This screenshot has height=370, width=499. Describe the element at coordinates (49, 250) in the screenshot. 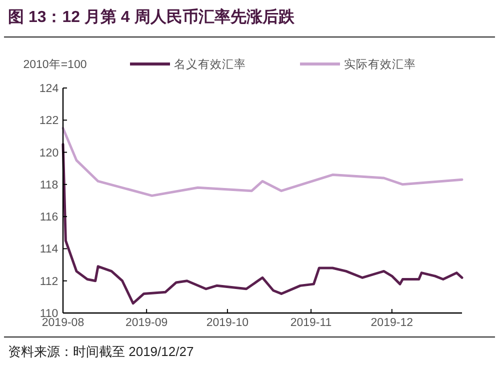

I see `y-tick-label: 114` at that location.